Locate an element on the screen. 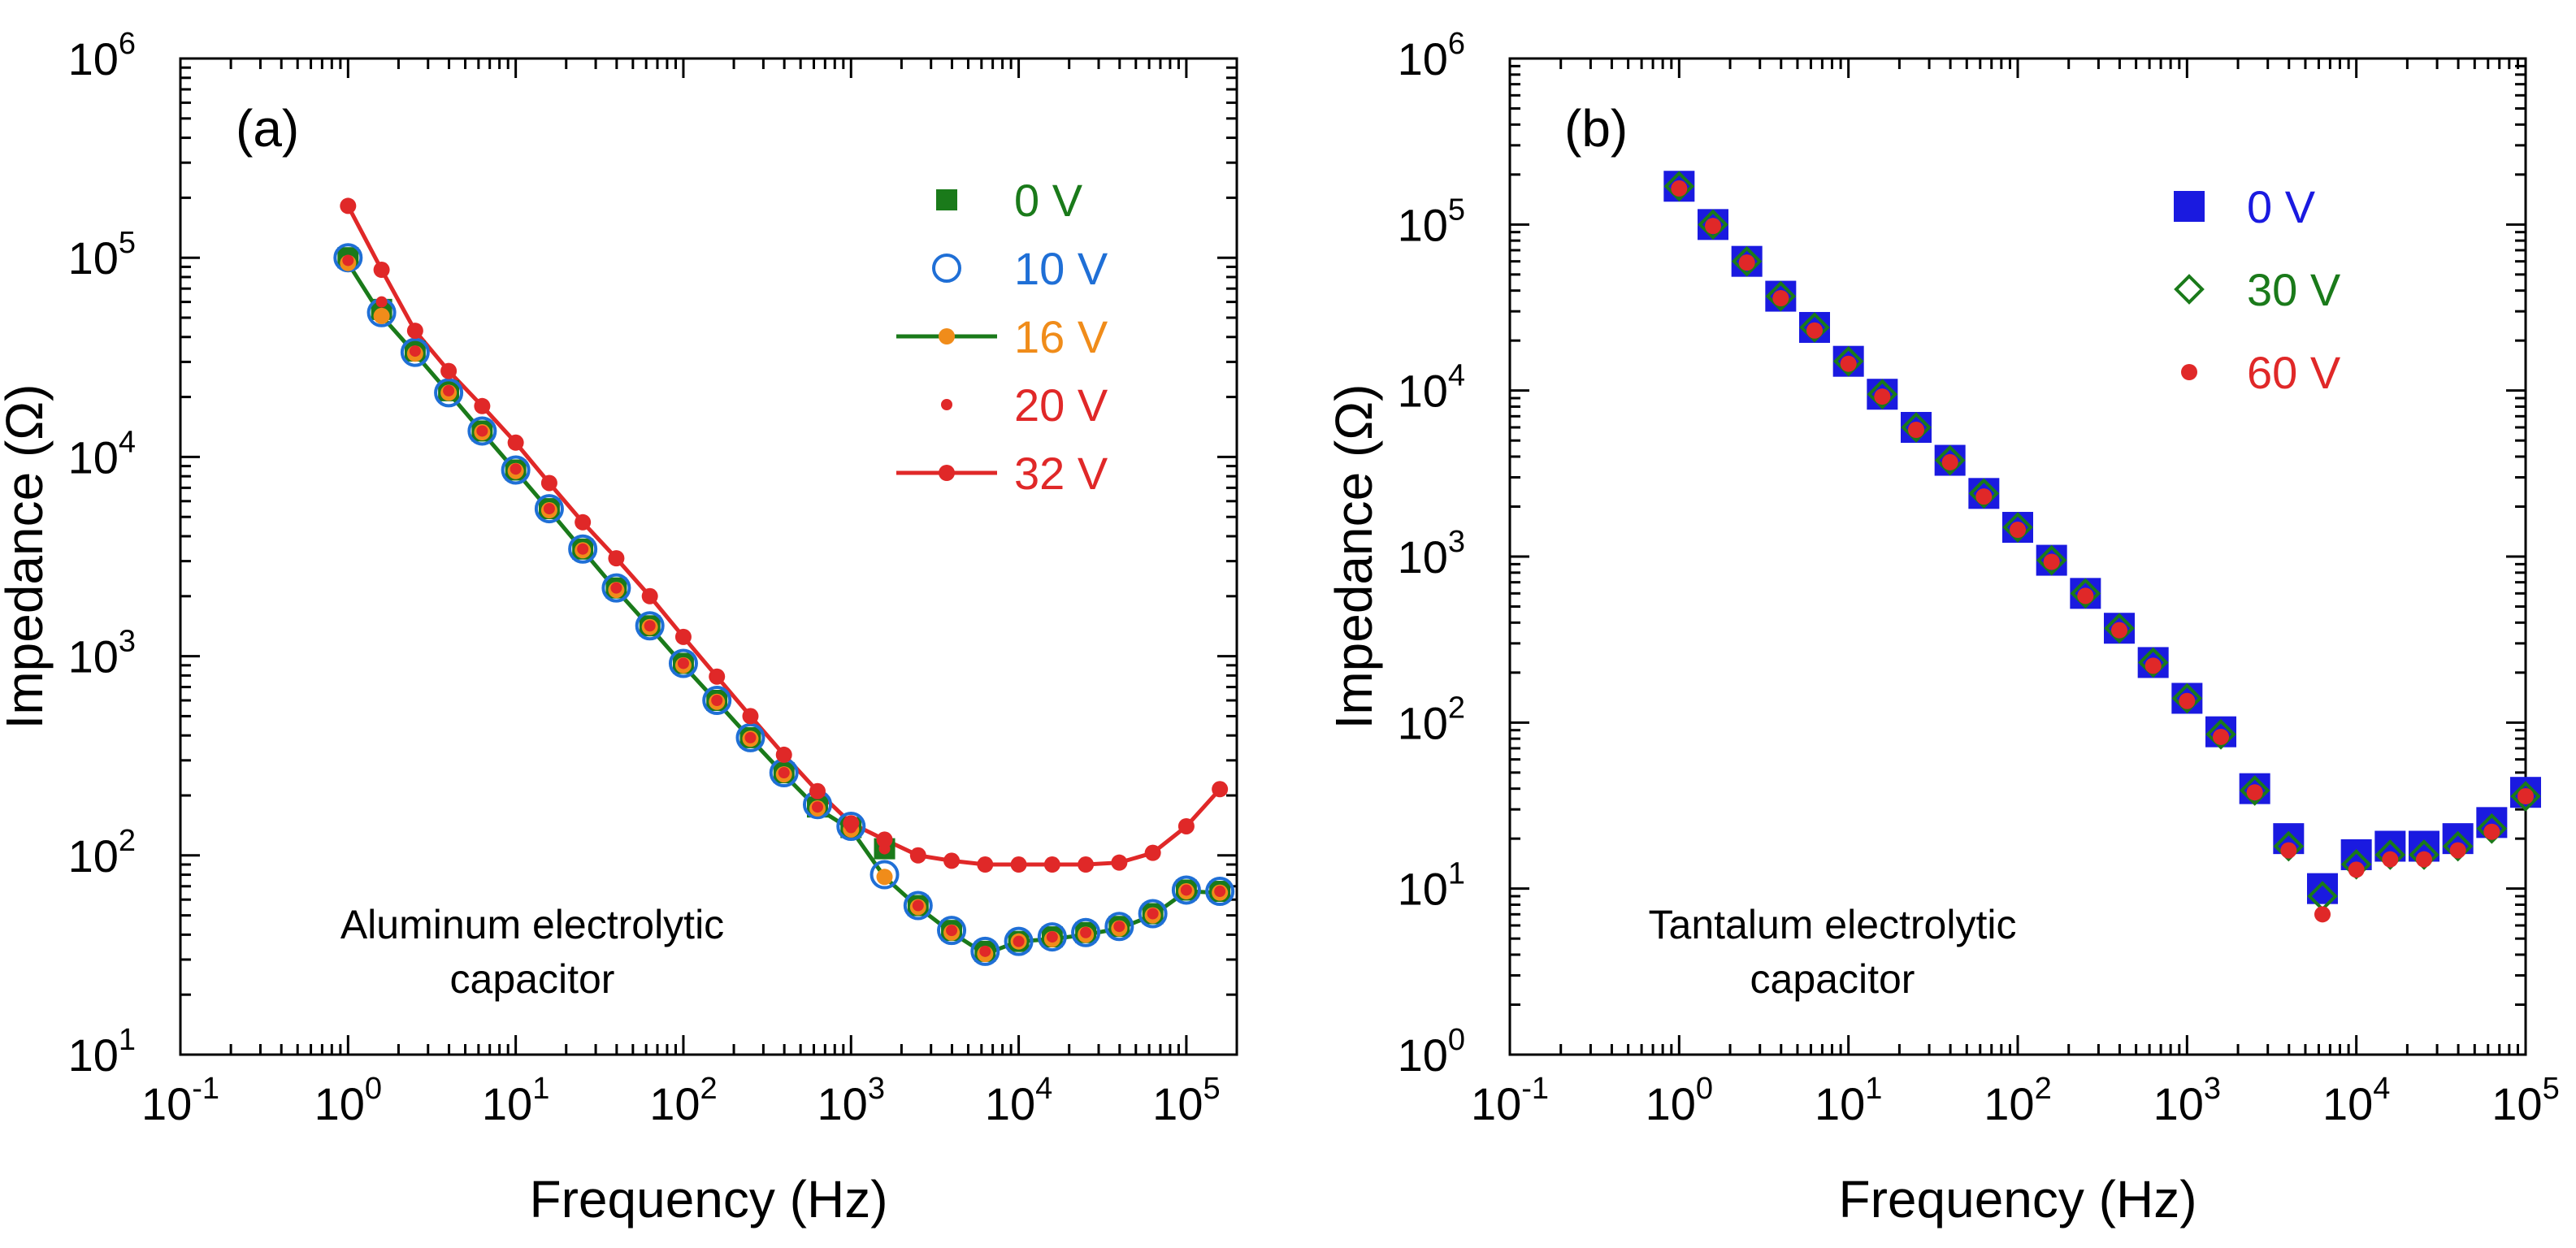  x-tick-label: 10⁵ is located at coordinates (1186, 1100).